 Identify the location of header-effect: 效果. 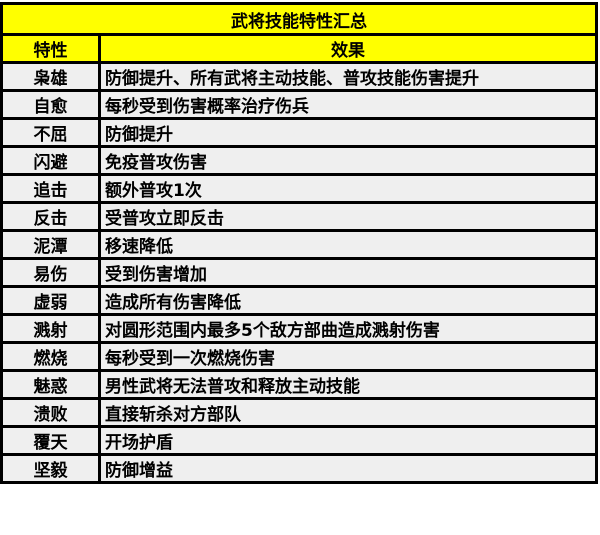
(348, 48).